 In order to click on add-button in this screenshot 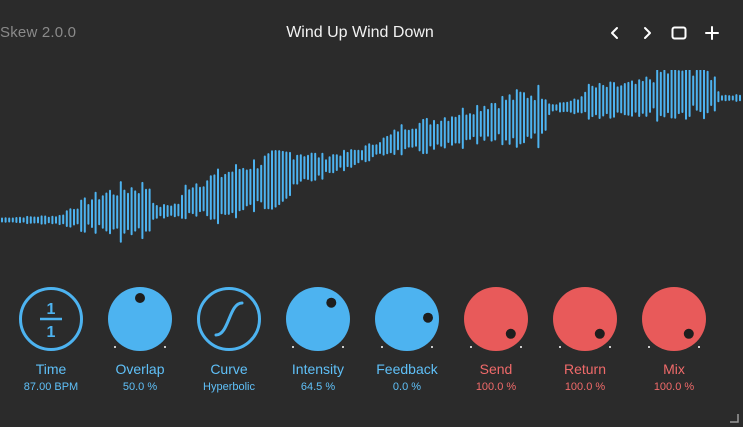, I will do `click(712, 33)`.